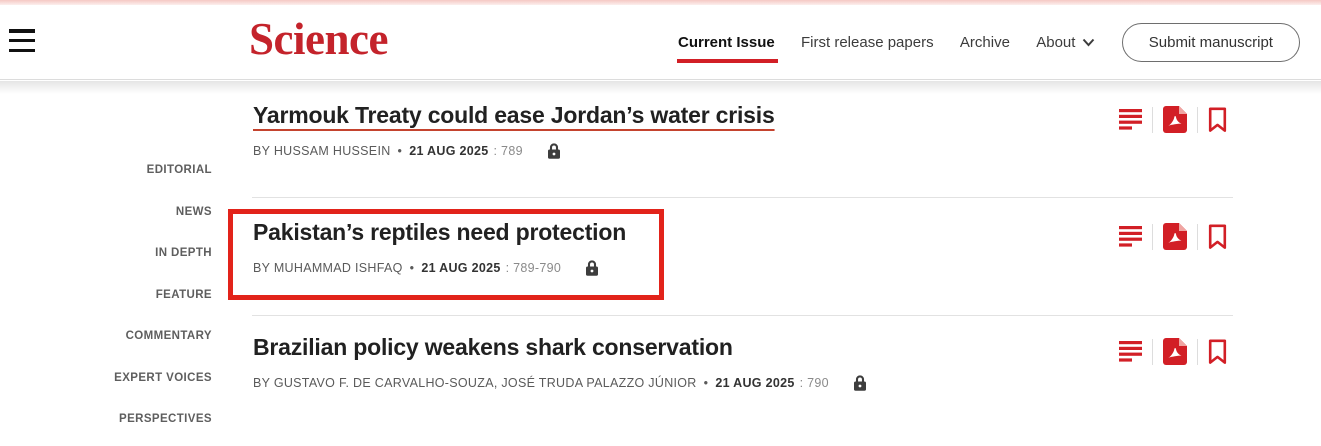 The width and height of the screenshot is (1321, 446). What do you see at coordinates (814, 382) in the screenshot?
I see `byline-pages: : 790` at bounding box center [814, 382].